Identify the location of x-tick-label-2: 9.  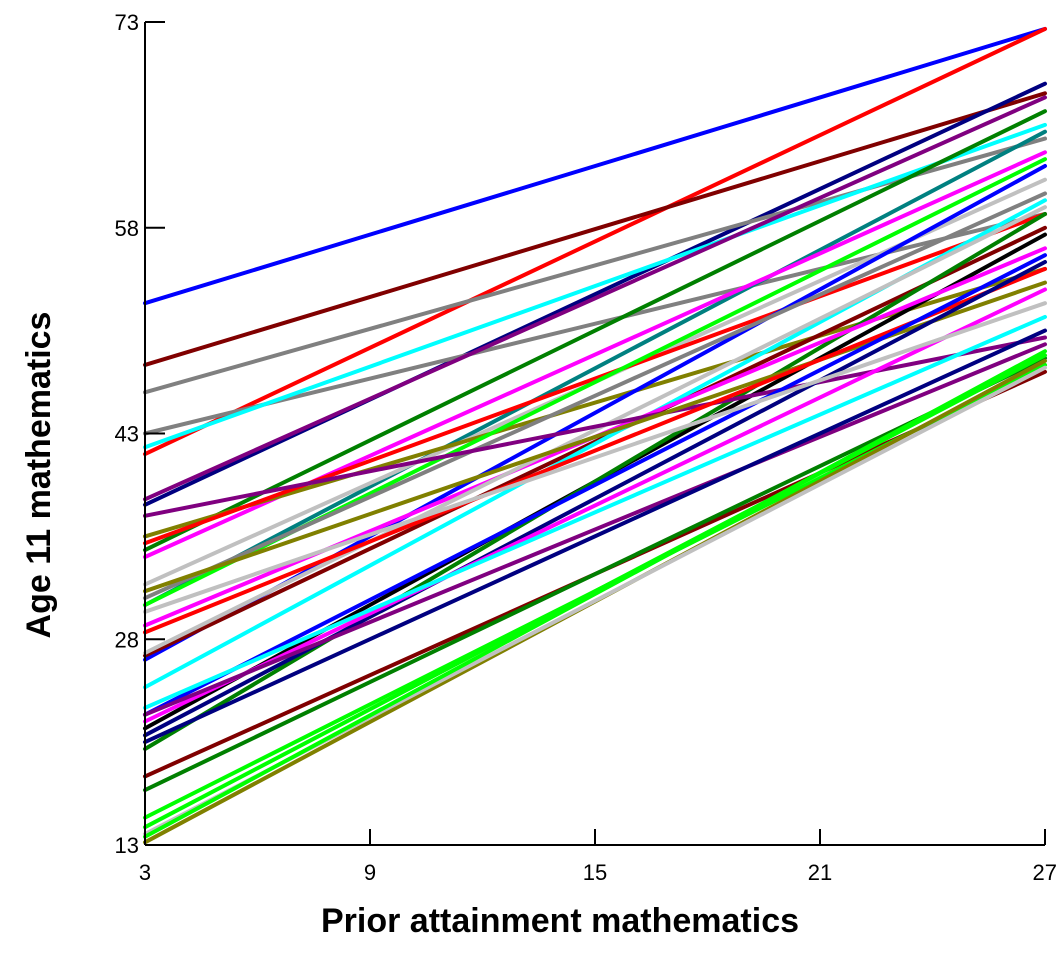
(370, 872).